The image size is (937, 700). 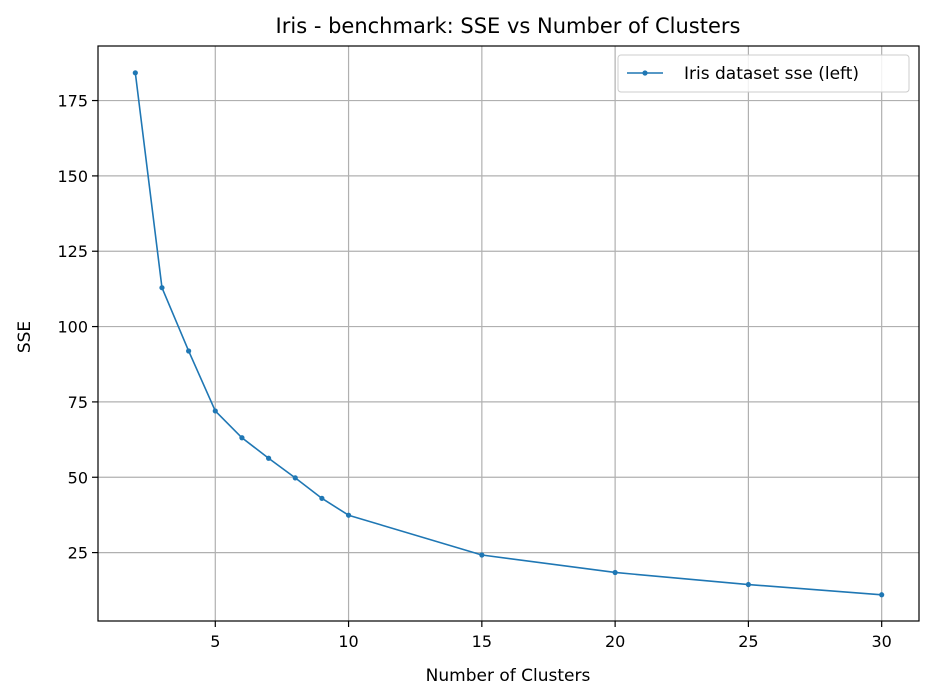 I want to click on legend: Iris dataset sse (left), so click(x=763, y=73).